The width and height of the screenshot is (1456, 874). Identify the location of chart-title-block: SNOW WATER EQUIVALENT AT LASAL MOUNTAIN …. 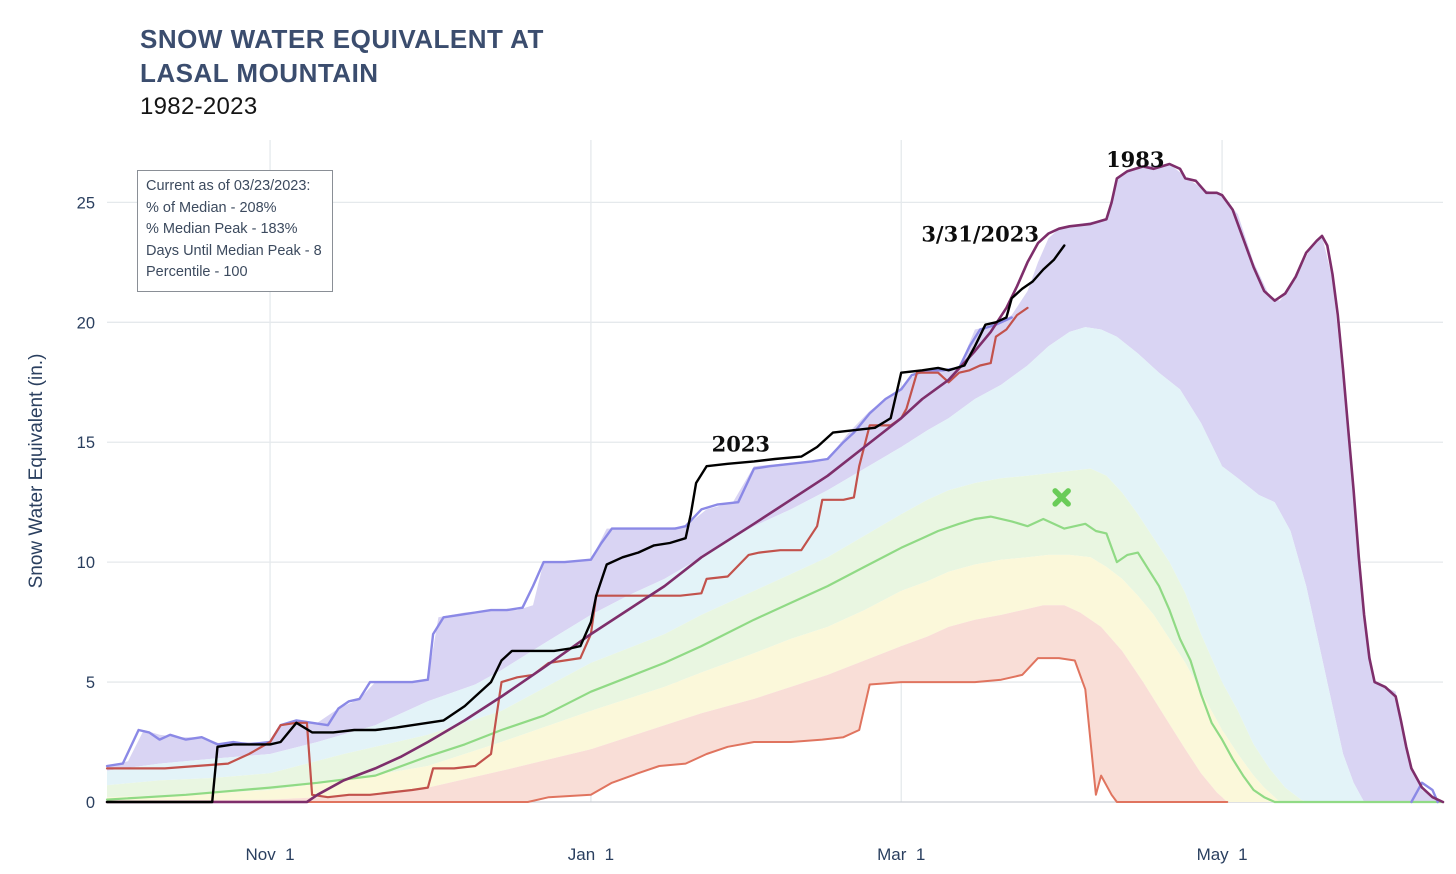
(342, 72).